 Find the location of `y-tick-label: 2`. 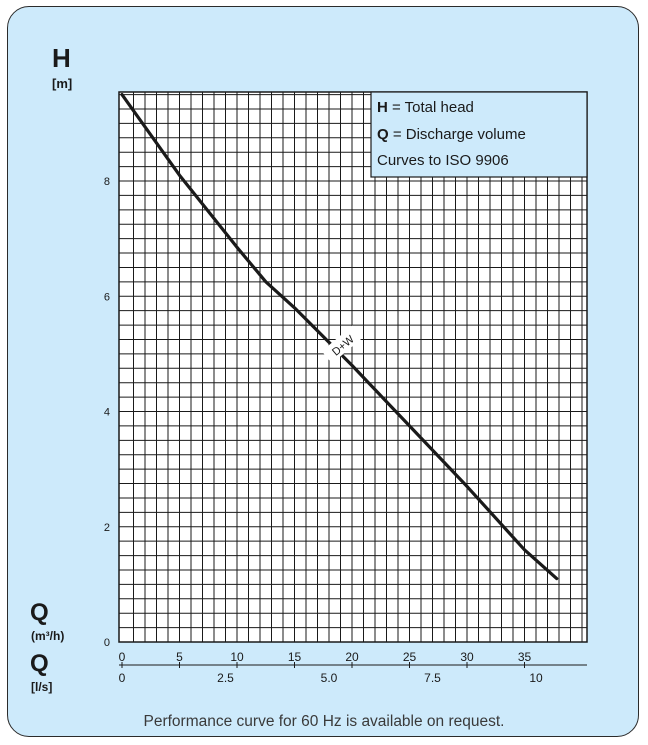

y-tick-label: 2 is located at coordinates (107, 528).